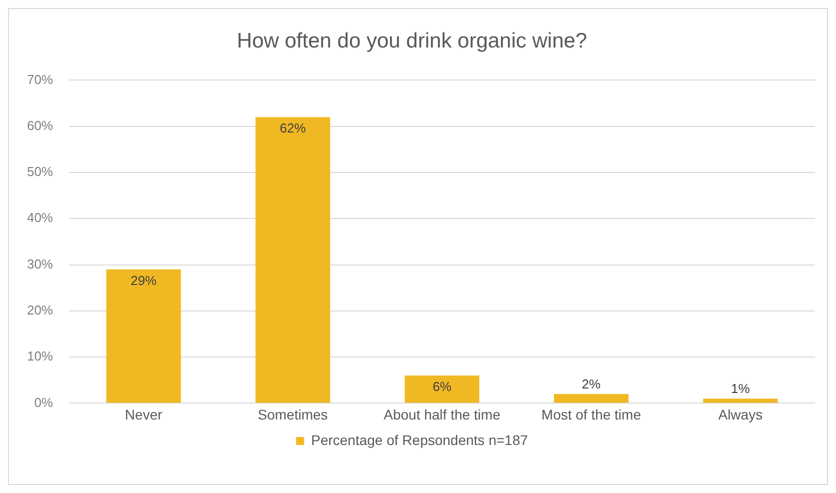 The image size is (836, 493). What do you see at coordinates (419, 440) in the screenshot?
I see `legend-label: Percentage of Repsondents n=187` at bounding box center [419, 440].